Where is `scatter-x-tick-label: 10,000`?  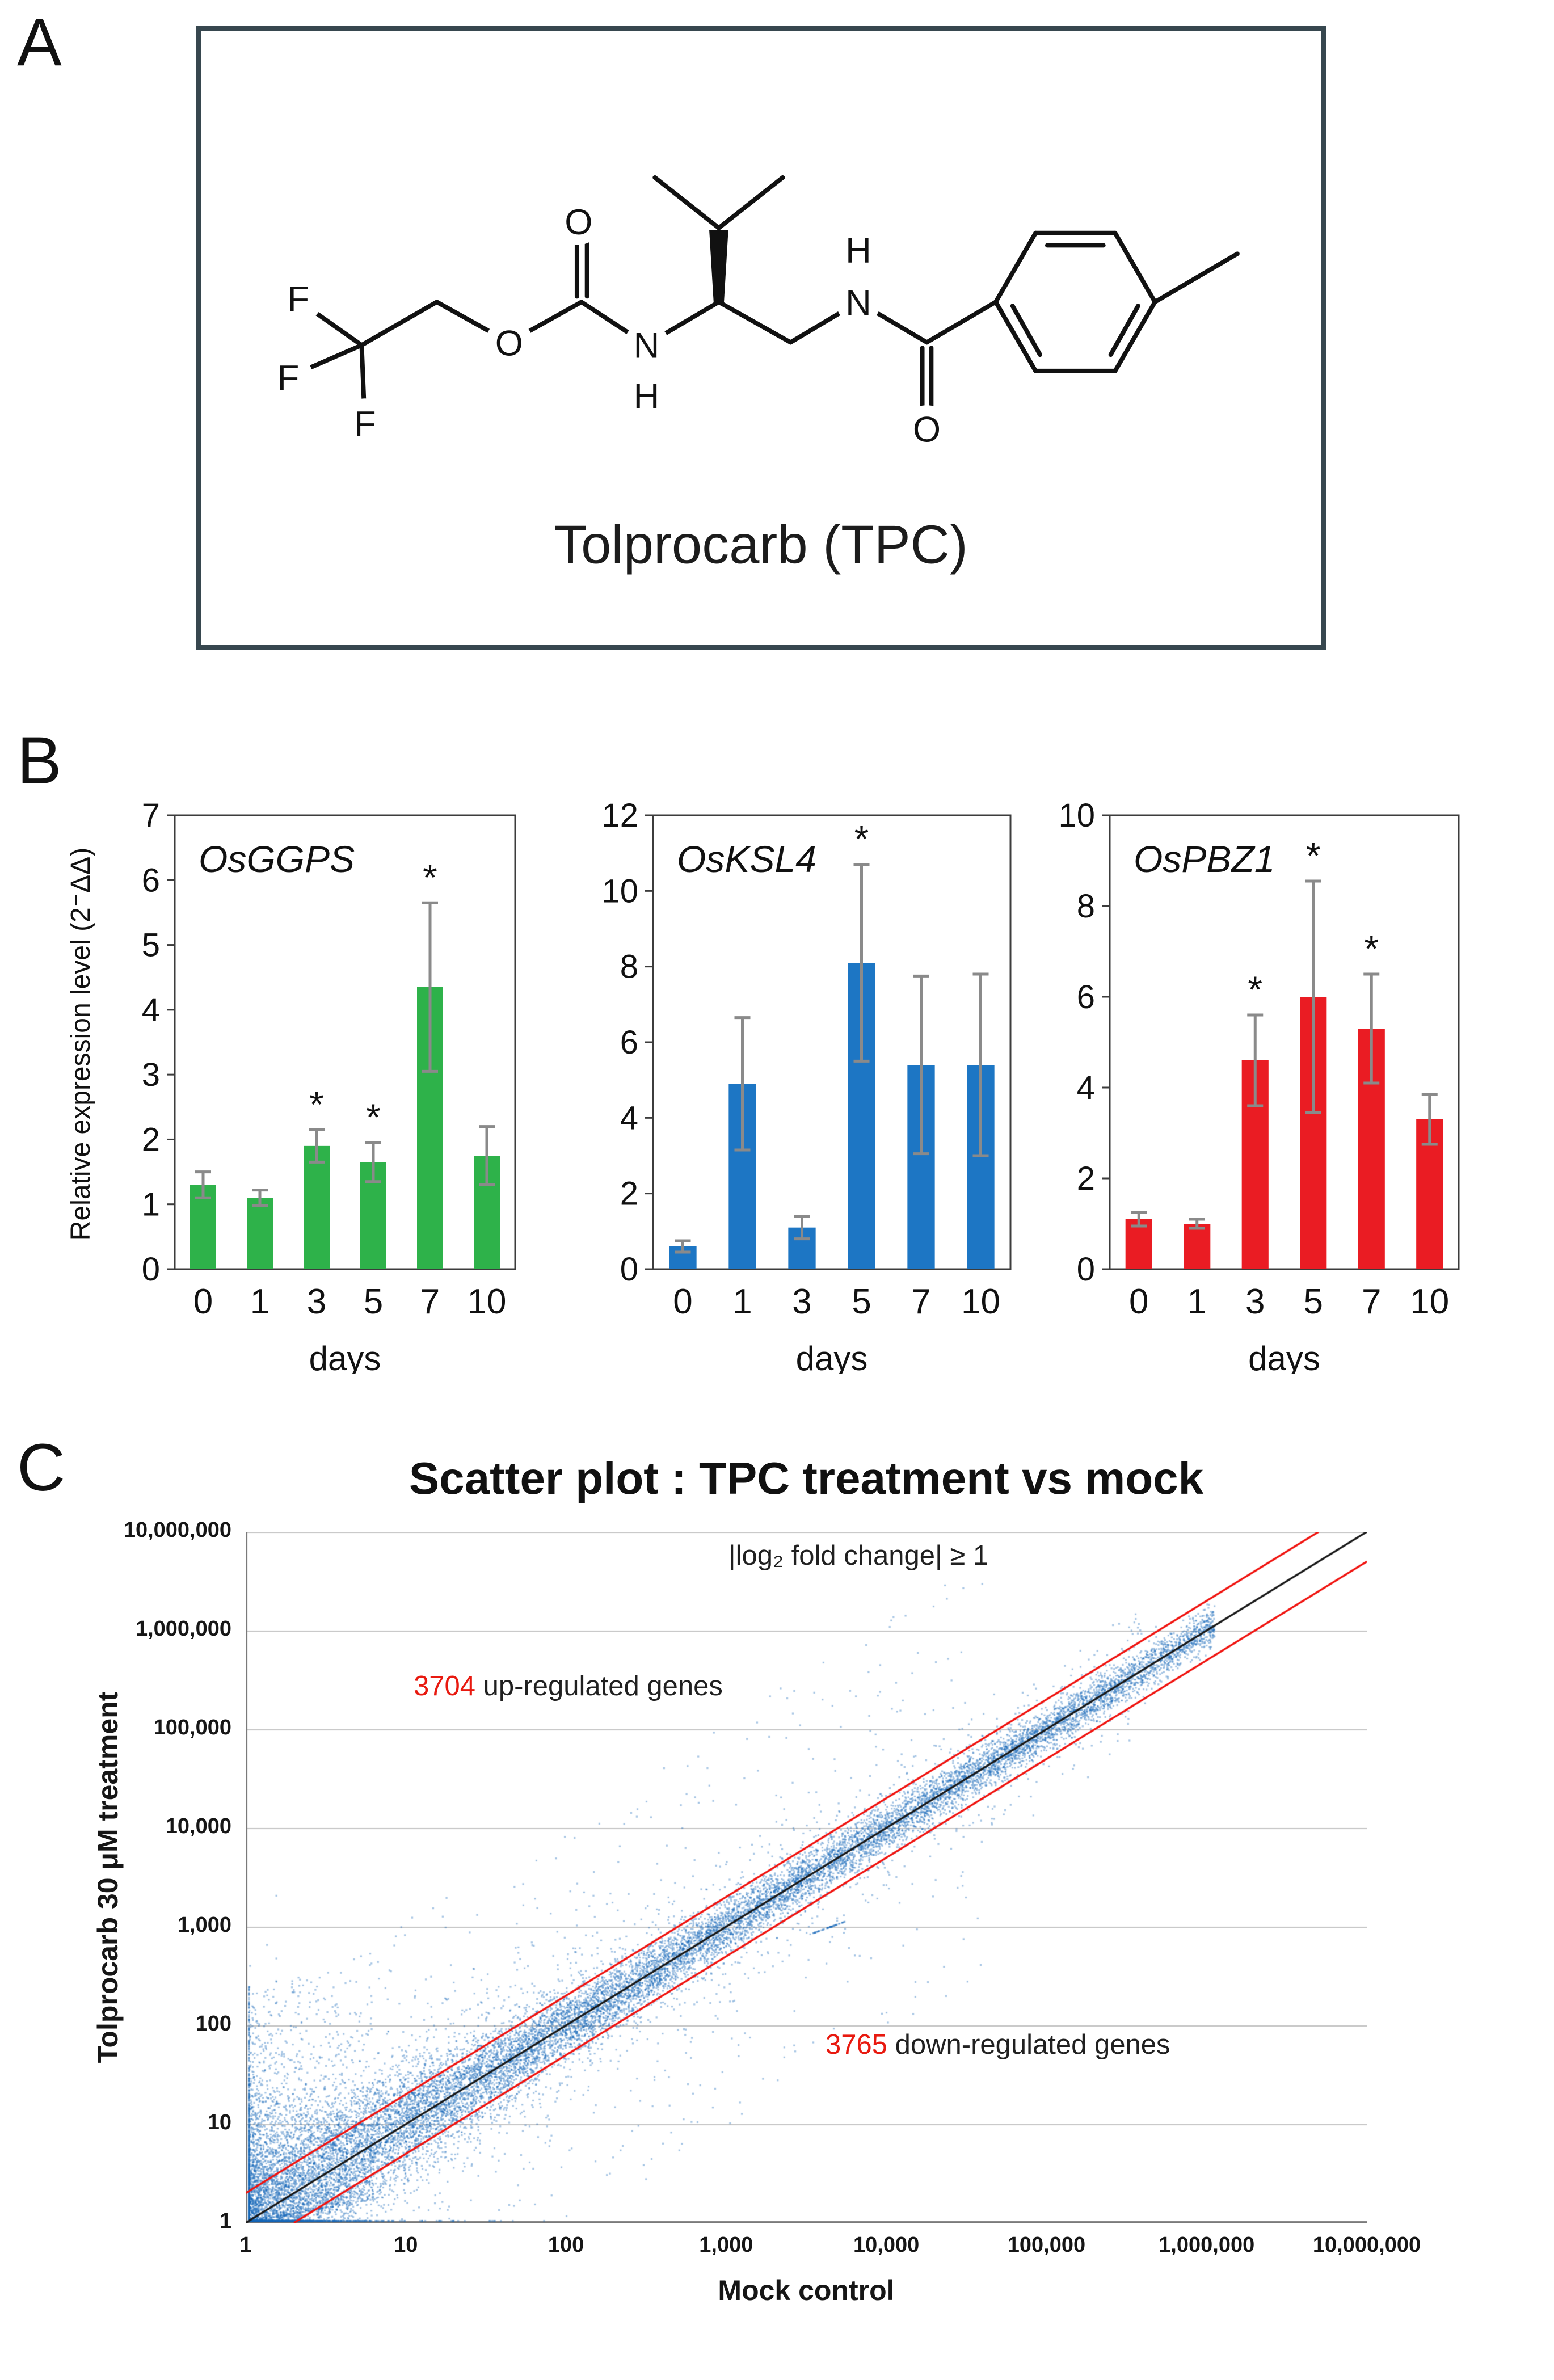 scatter-x-tick-label: 10,000 is located at coordinates (886, 2245).